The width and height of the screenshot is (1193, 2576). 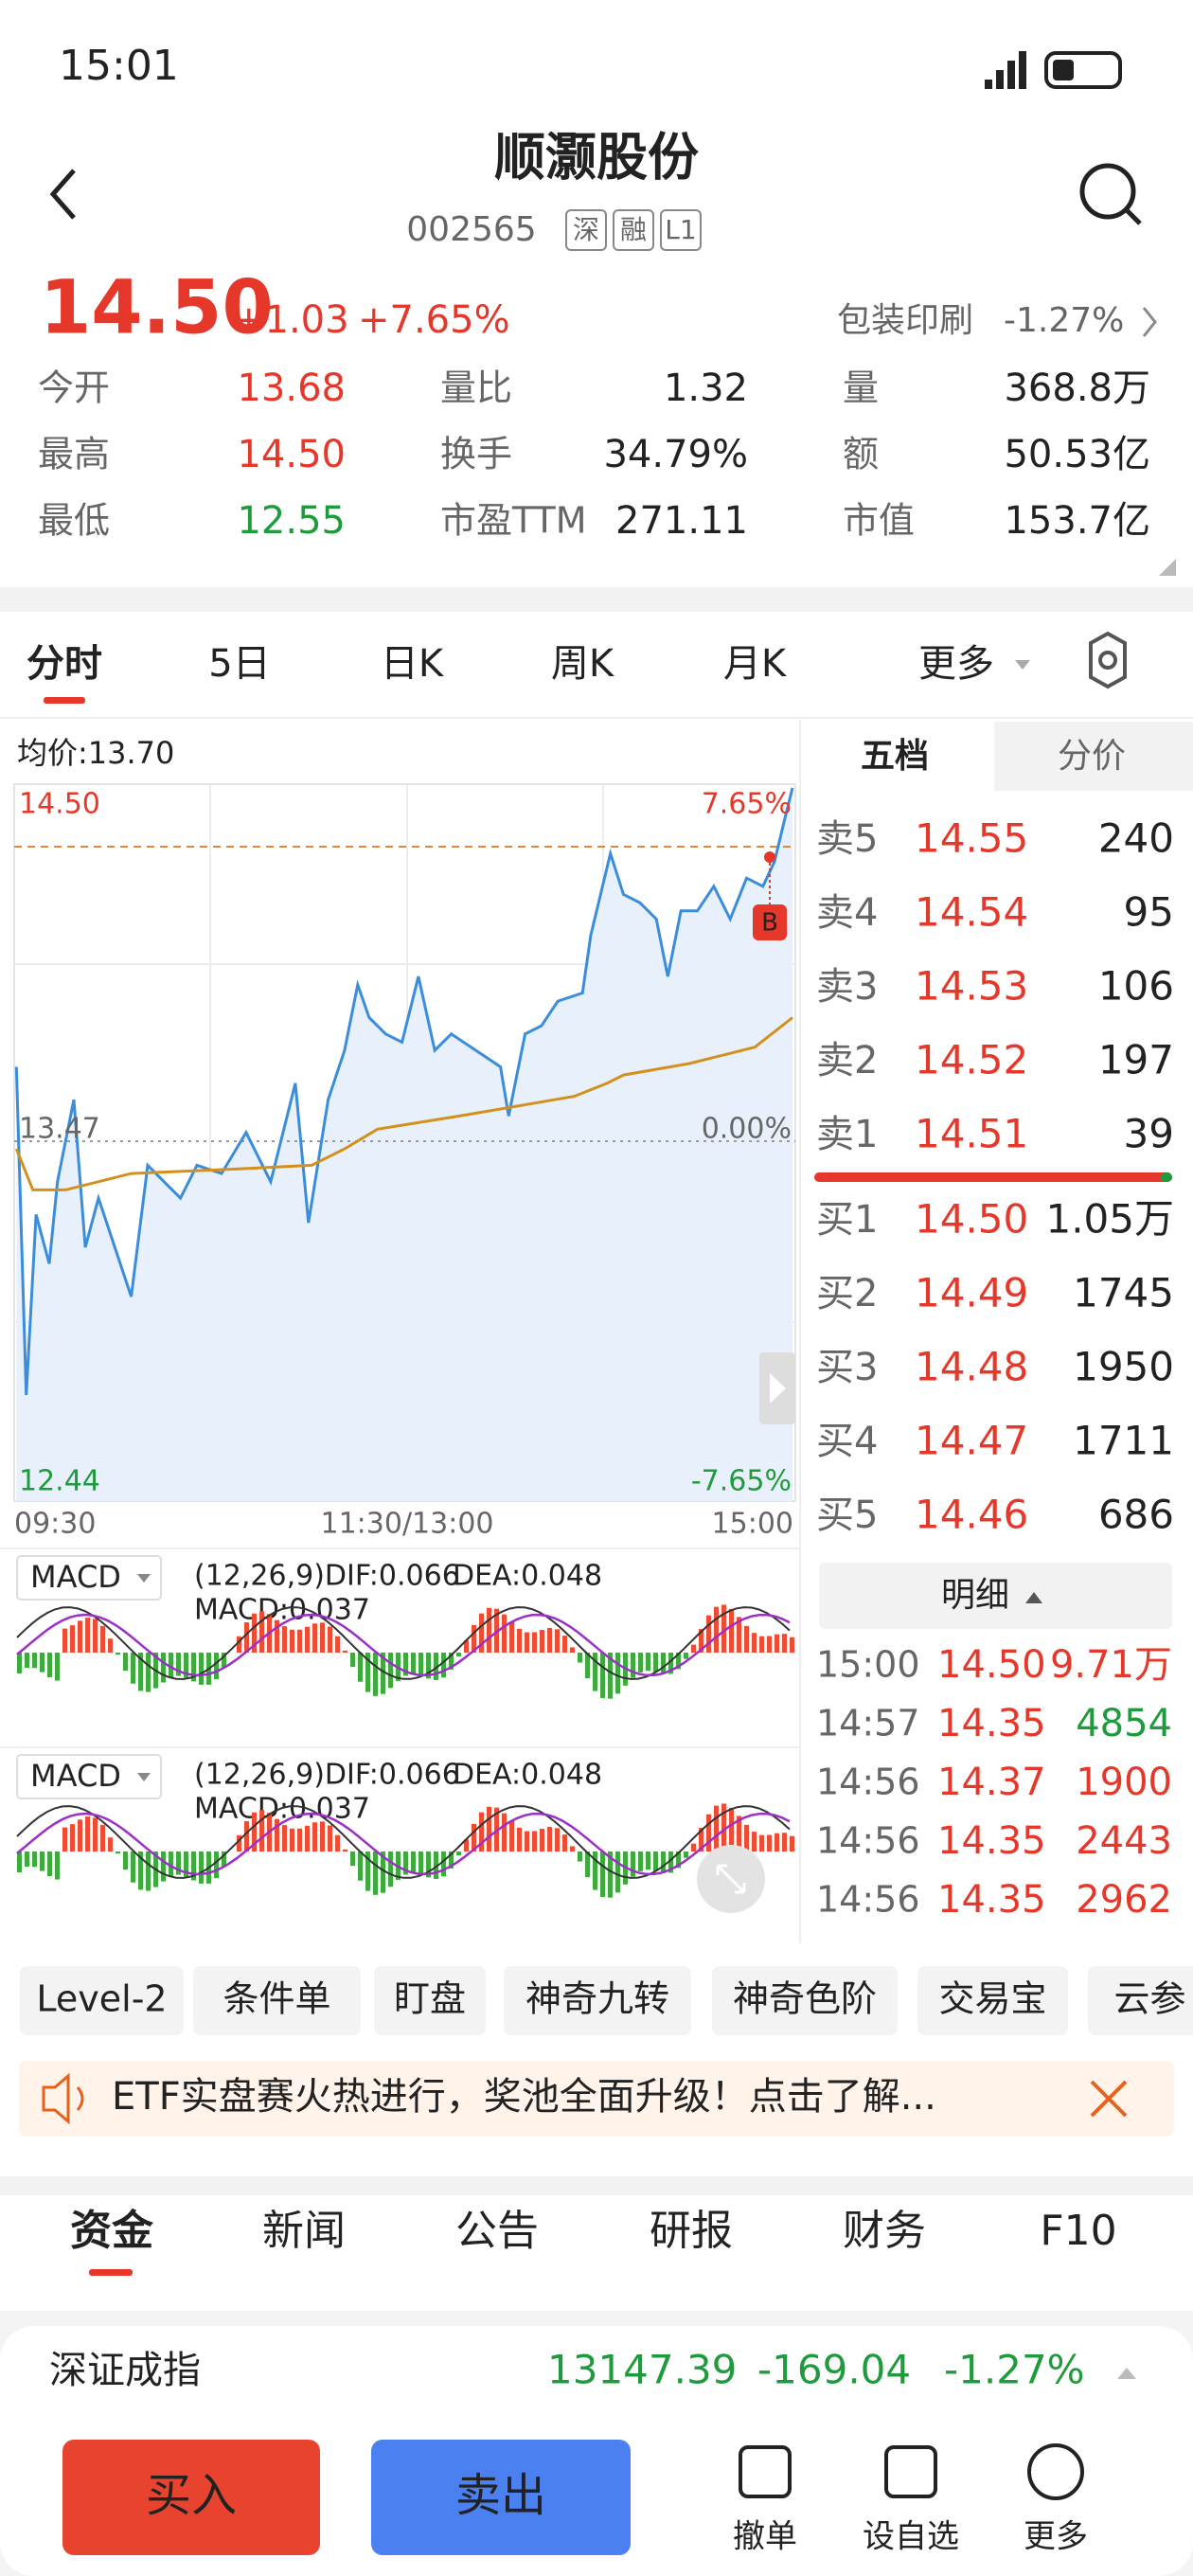 I want to click on book-price: 14.46, so click(x=971, y=1515).